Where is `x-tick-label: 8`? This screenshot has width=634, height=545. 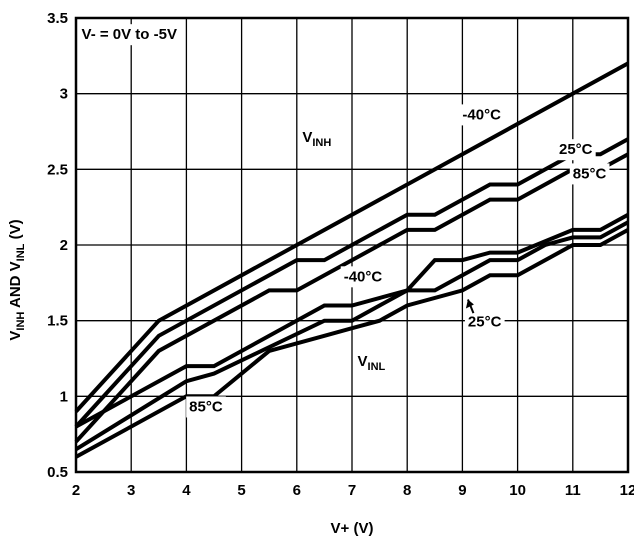
x-tick-label: 8 is located at coordinates (407, 490).